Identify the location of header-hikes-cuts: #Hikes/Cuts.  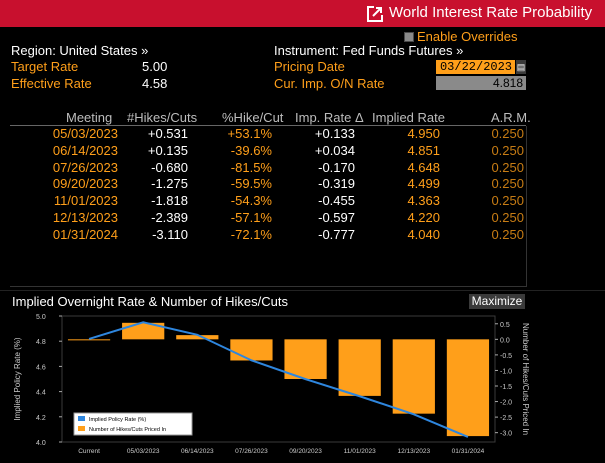
(162, 117).